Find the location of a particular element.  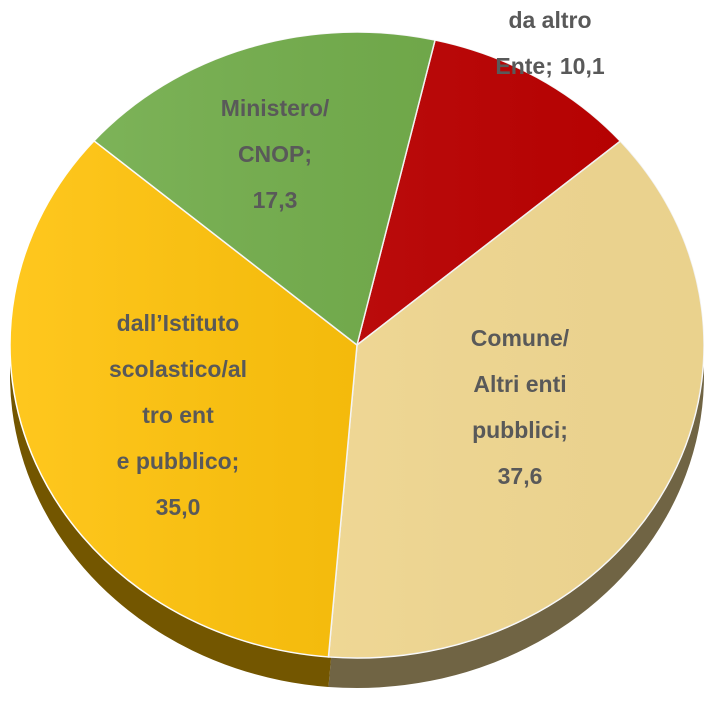

value-label: 35,0 is located at coordinates (178, 507).